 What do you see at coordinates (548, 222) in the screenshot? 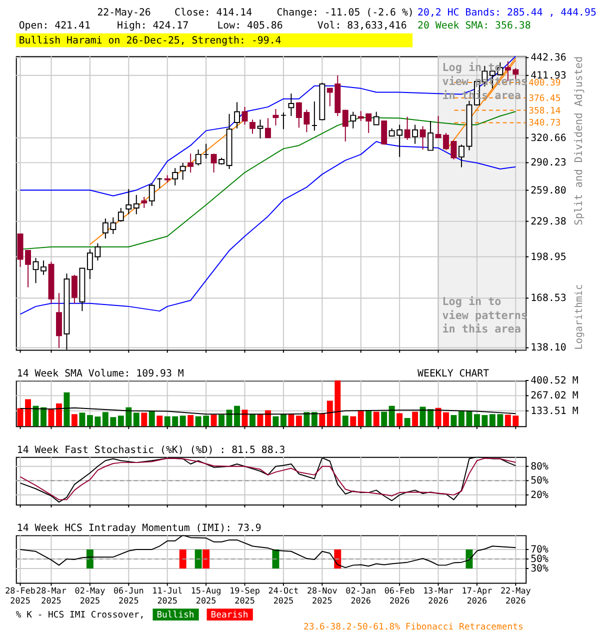
I see `y-tick-label: 229.38` at bounding box center [548, 222].